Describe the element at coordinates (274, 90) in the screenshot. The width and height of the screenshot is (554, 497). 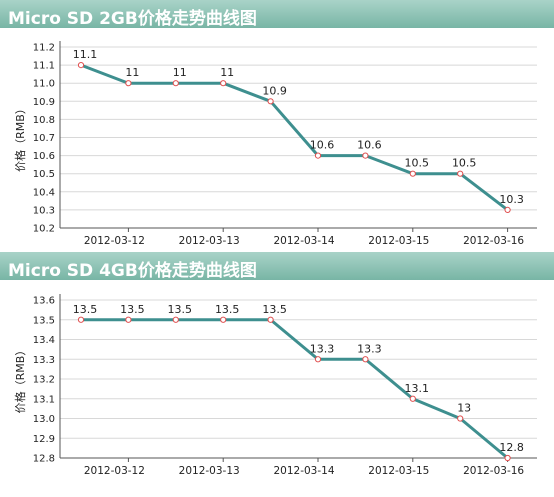
I see `c2gb-data-label: 10.9` at that location.